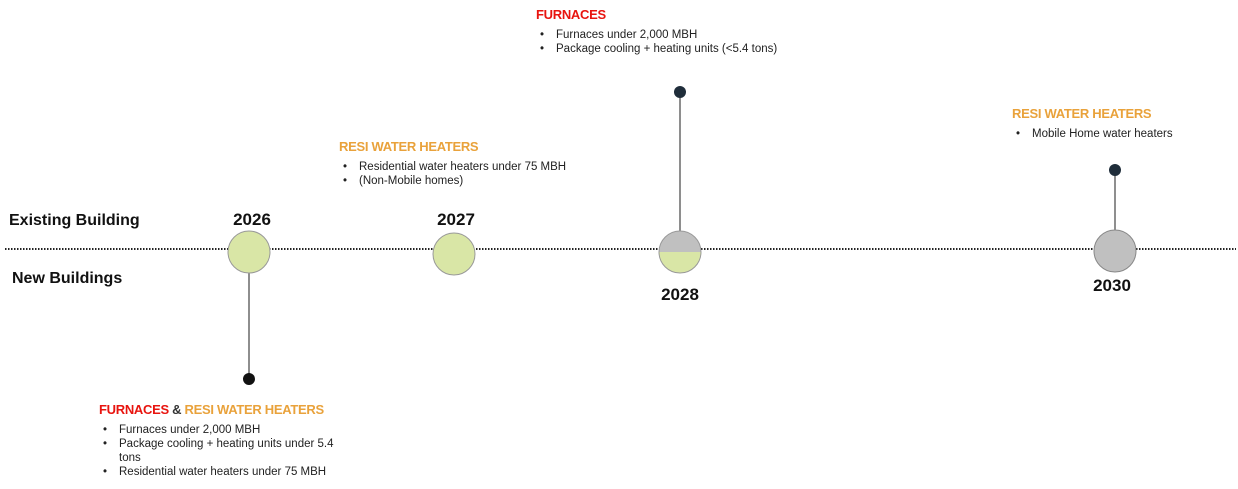  Describe the element at coordinates (177, 409) in the screenshot. I see `title-part: &` at that location.